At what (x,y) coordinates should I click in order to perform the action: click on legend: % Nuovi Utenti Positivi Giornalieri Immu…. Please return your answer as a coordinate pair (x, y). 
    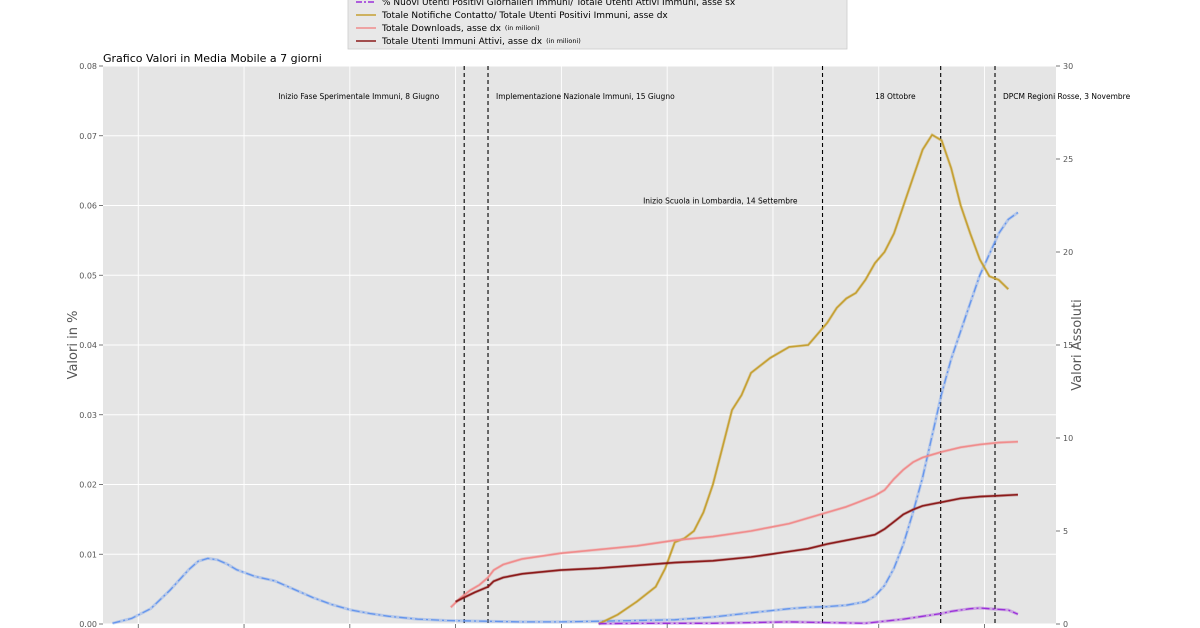
    Looking at the image, I should click on (597, 25).